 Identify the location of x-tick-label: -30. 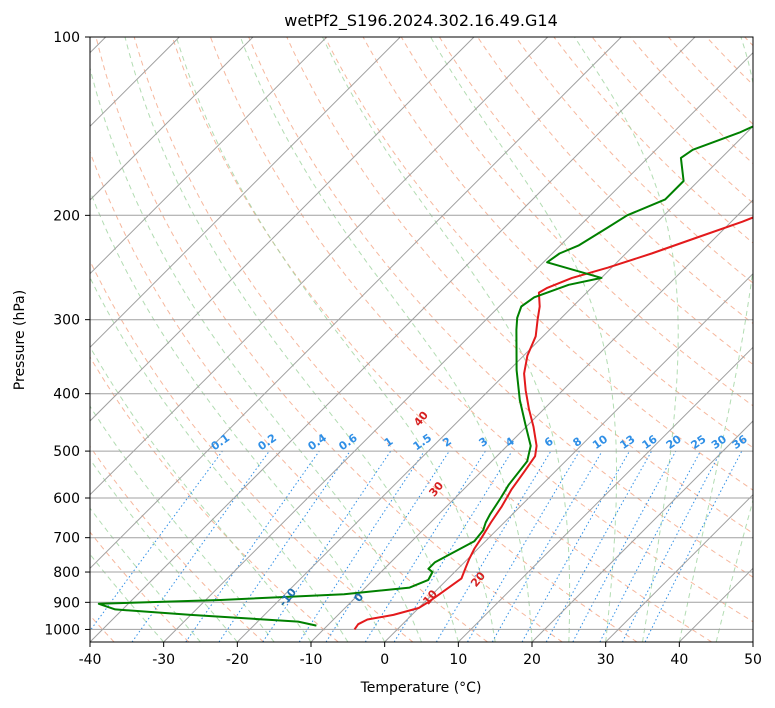
(163, 660).